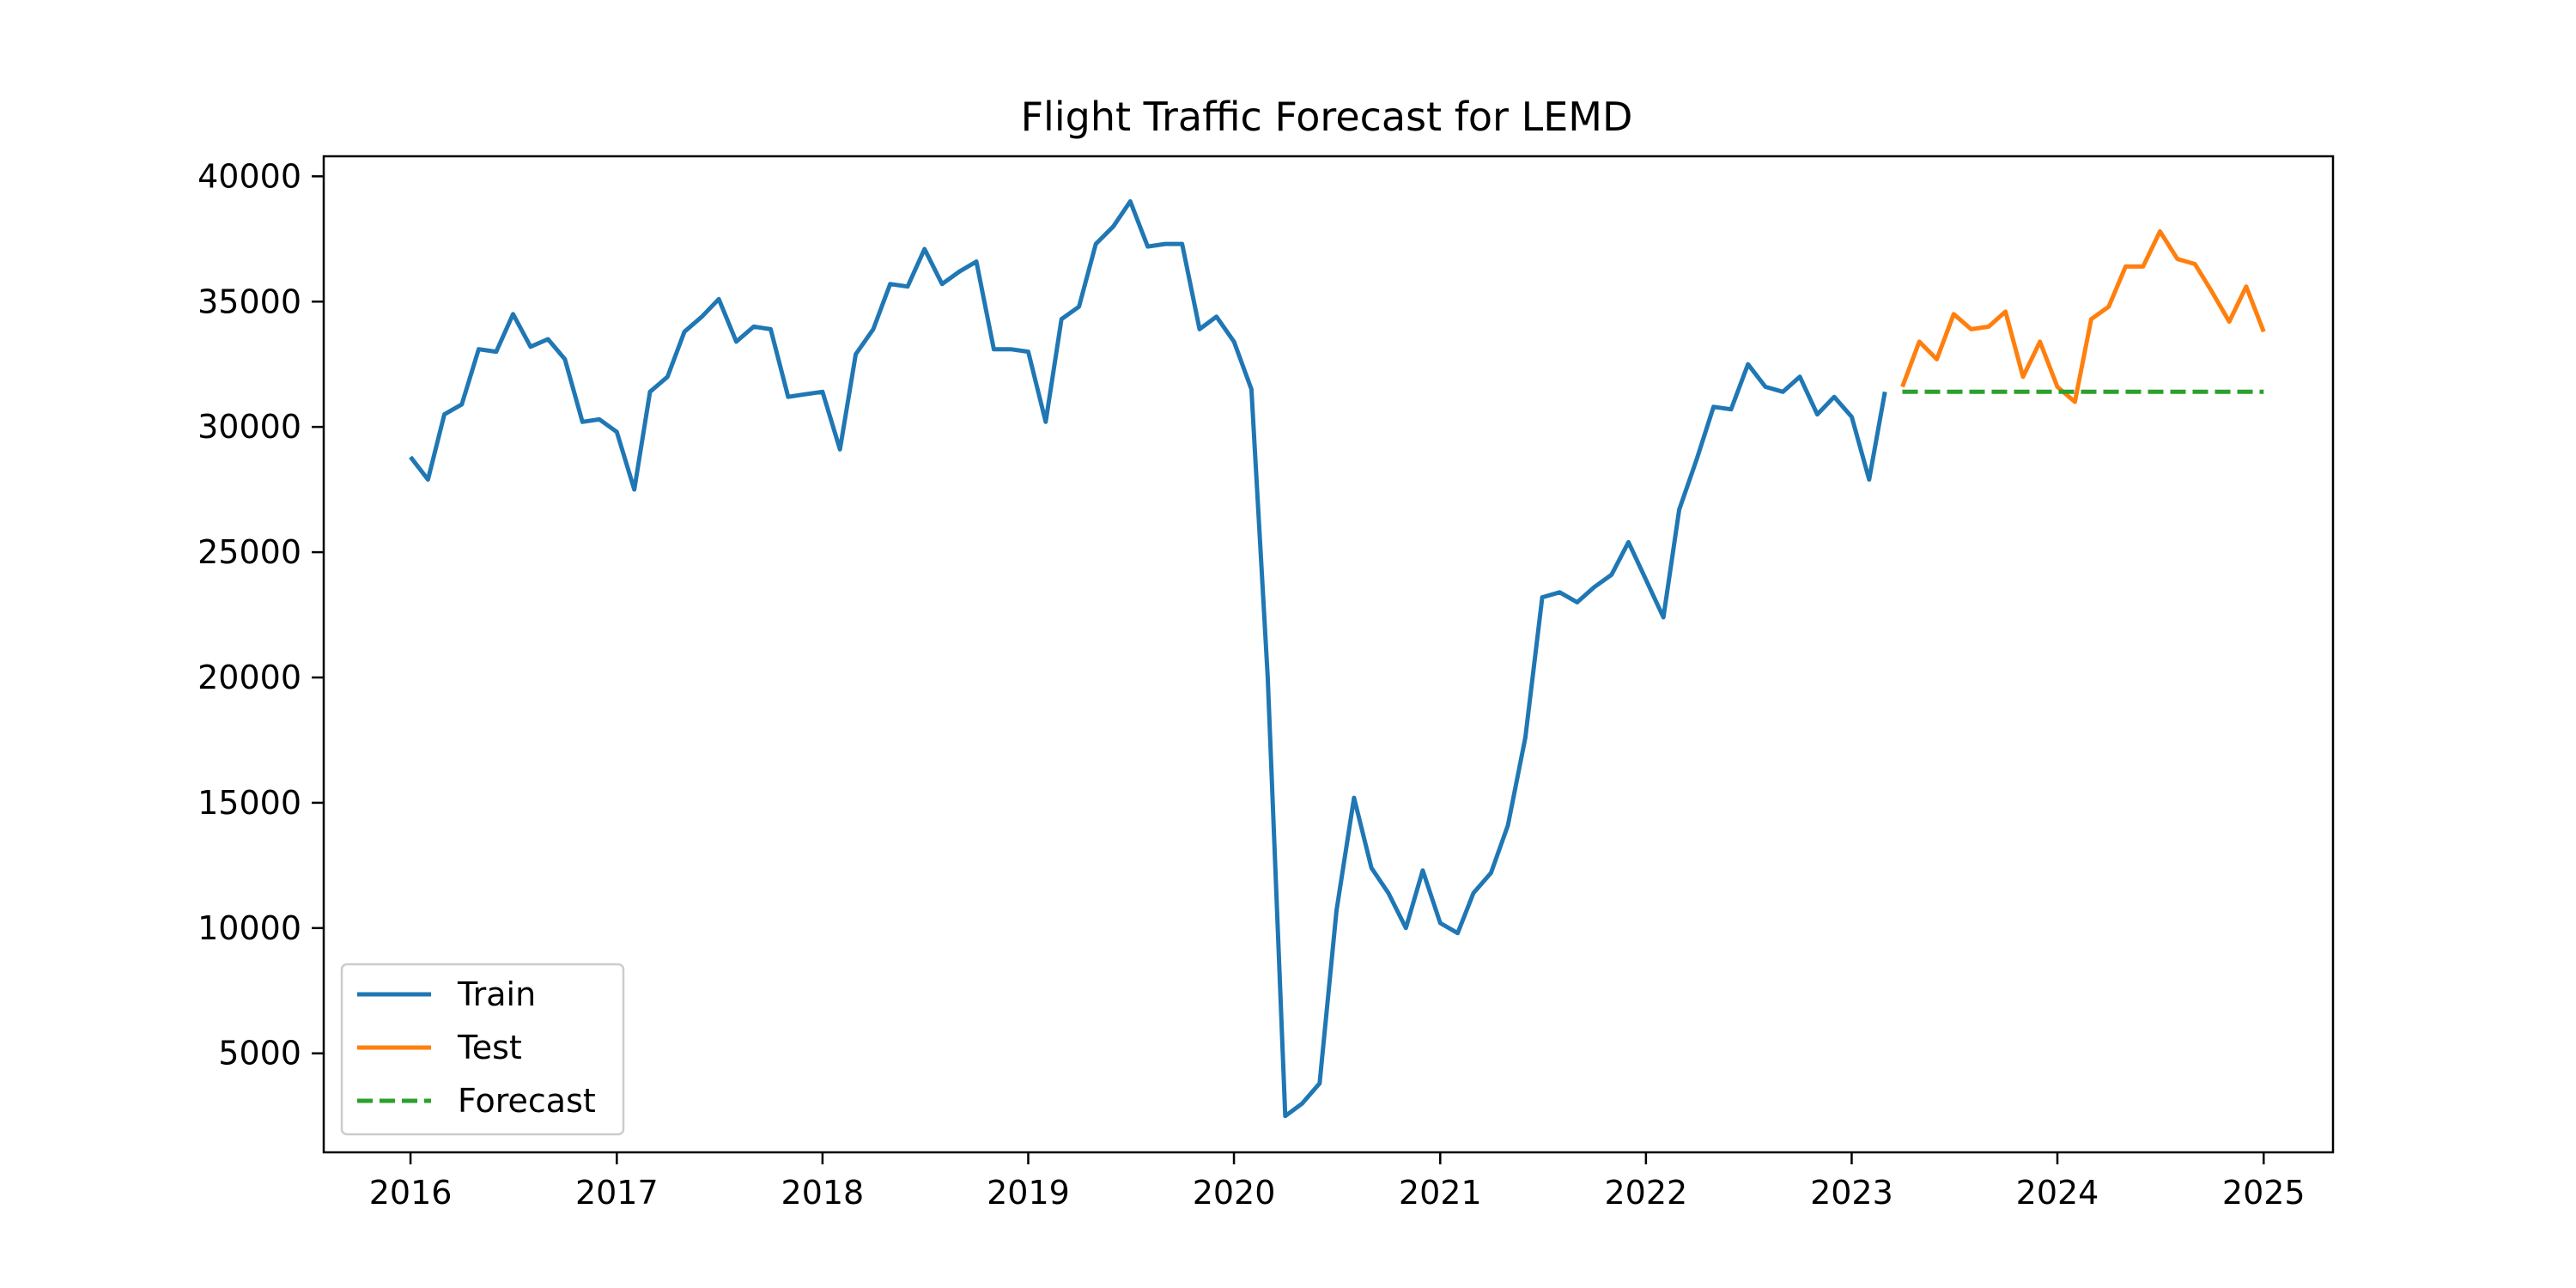 This screenshot has height=1288, width=2576. What do you see at coordinates (249, 427) in the screenshot?
I see `y-tick-label: 30000` at bounding box center [249, 427].